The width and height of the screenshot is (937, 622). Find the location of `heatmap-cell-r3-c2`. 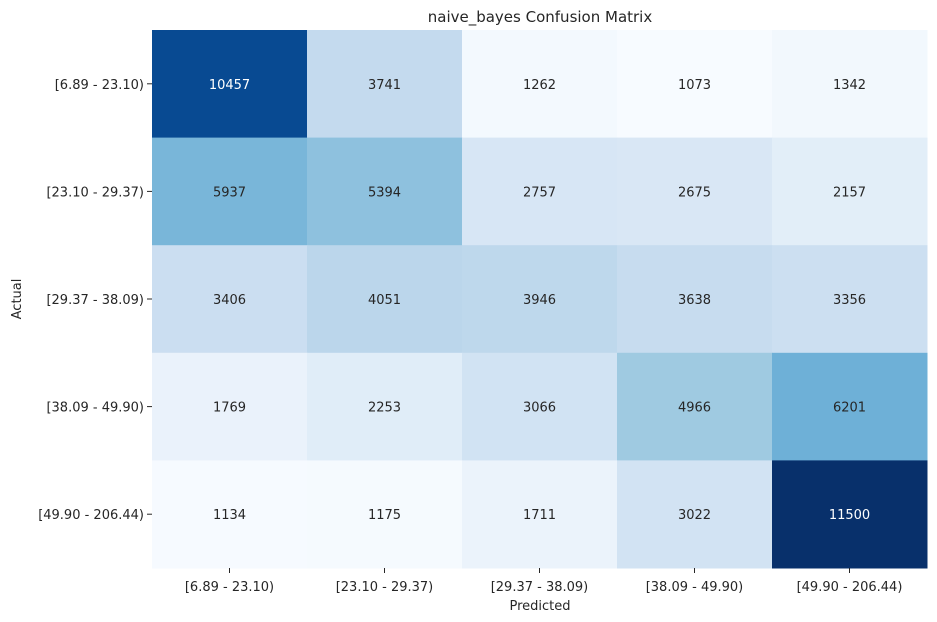

heatmap-cell-r3-c2 is located at coordinates (540, 406).